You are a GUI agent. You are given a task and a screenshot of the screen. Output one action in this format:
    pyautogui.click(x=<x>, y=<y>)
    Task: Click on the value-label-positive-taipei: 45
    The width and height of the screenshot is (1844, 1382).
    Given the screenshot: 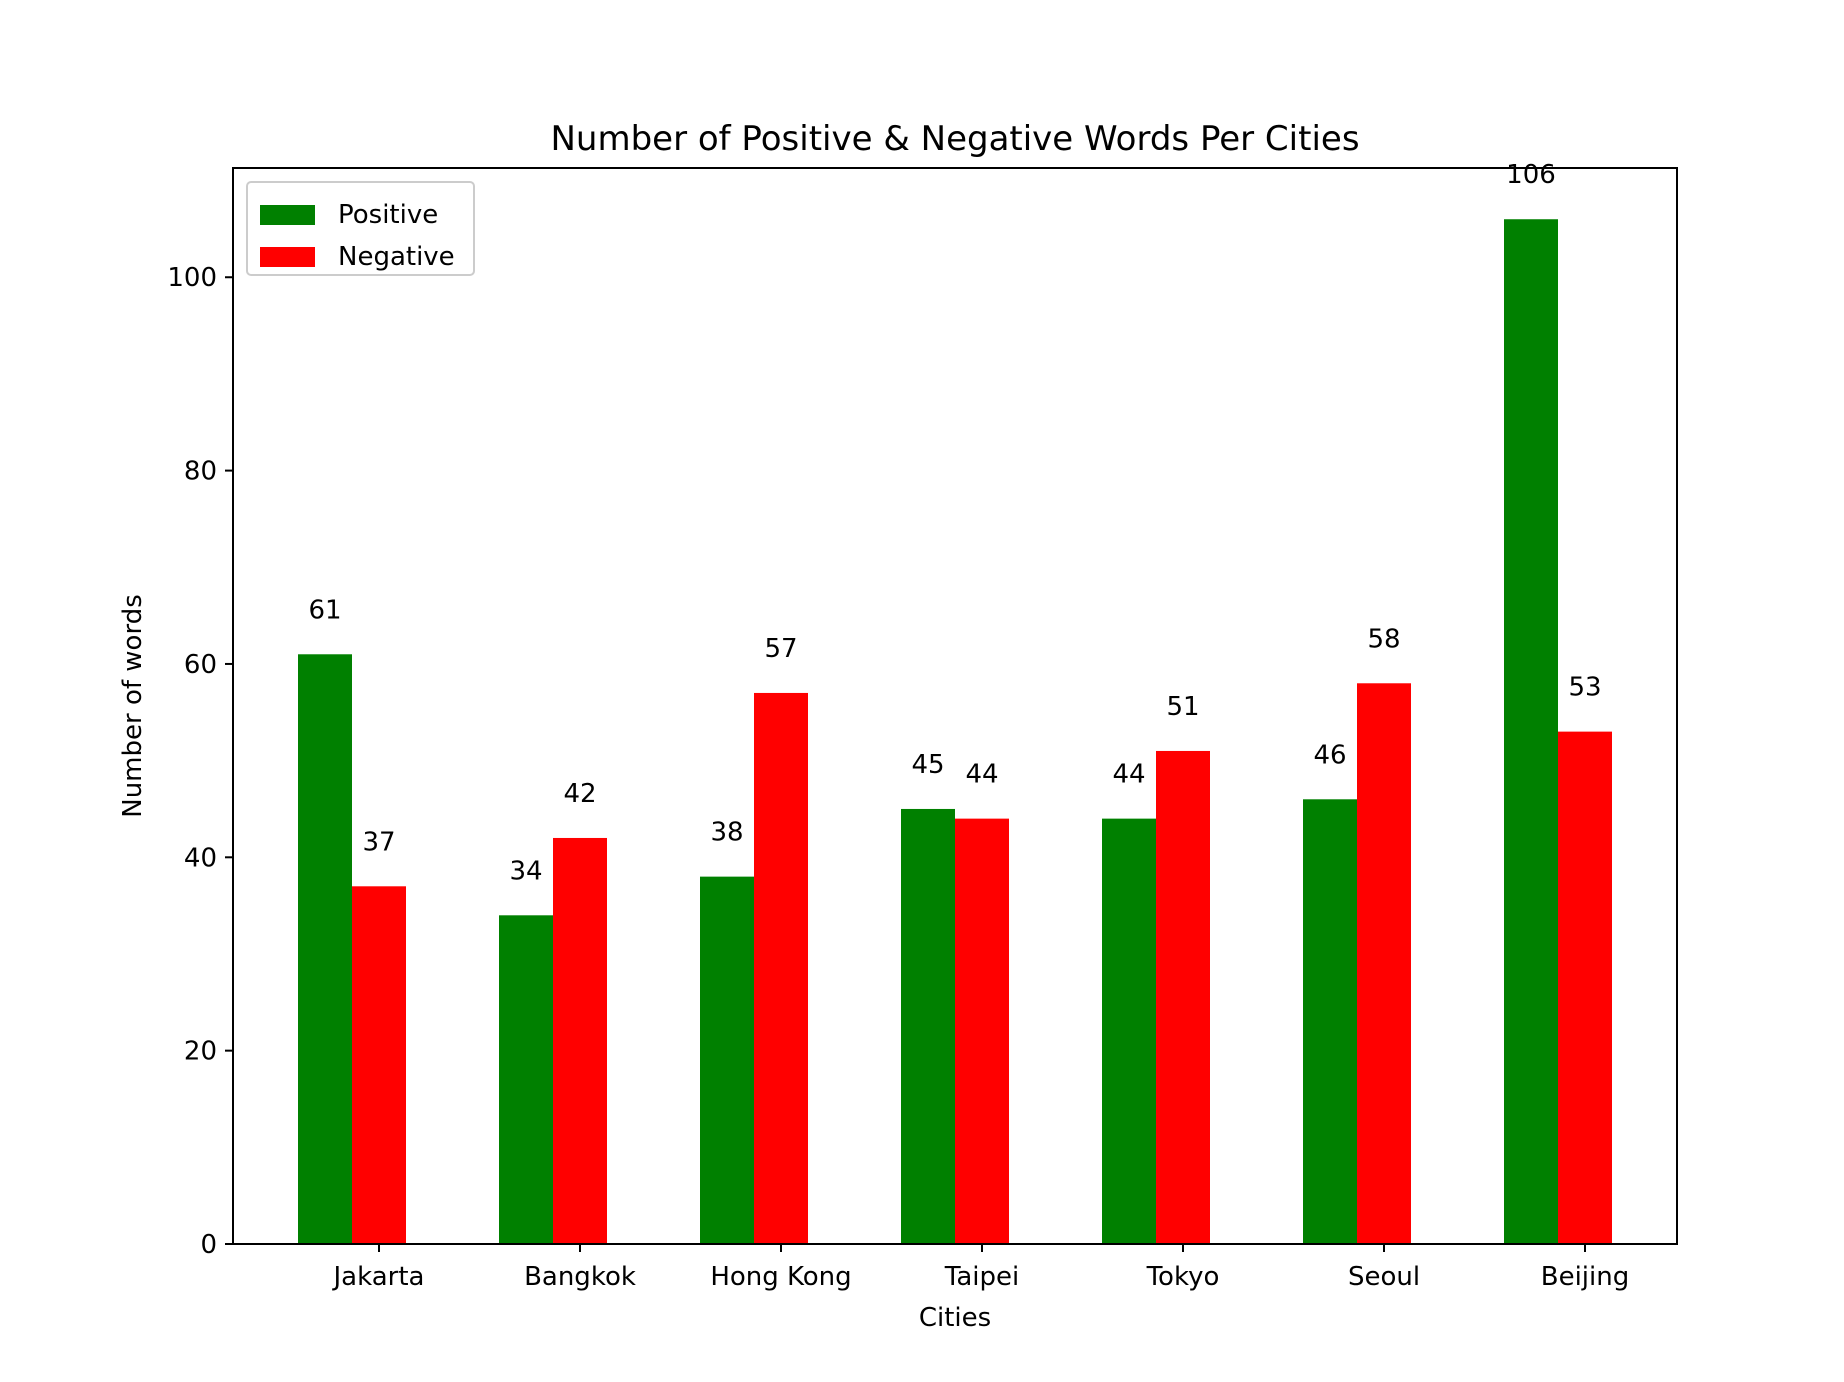 What is the action you would take?
    pyautogui.click(x=927, y=765)
    